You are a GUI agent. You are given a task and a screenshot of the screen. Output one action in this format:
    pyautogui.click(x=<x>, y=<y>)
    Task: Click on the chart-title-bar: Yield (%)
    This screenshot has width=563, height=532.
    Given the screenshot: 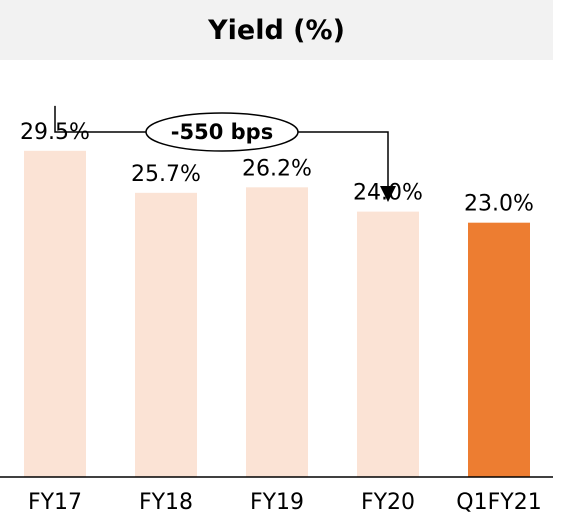 What is the action you would take?
    pyautogui.click(x=276, y=30)
    